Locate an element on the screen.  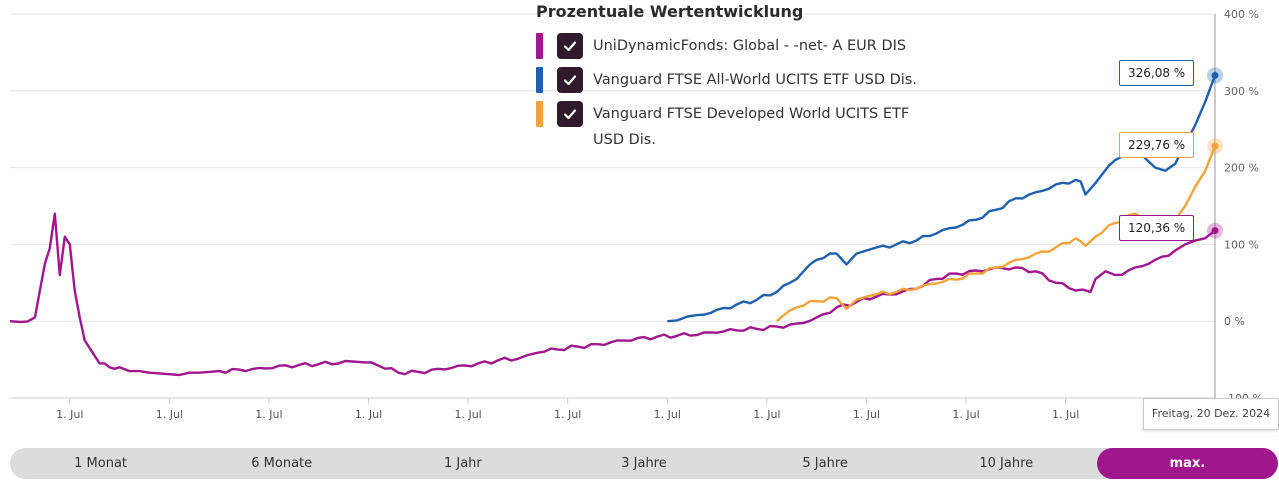
chart-title: Prozentuale Wertentwicklung is located at coordinates (670, 11).